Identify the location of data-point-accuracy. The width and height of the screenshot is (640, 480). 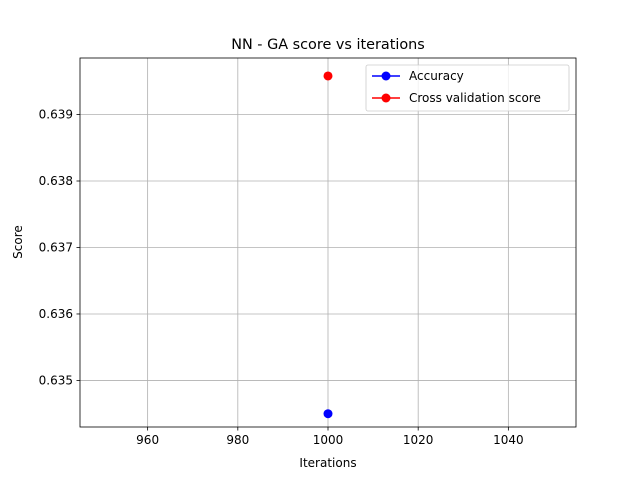
(328, 414).